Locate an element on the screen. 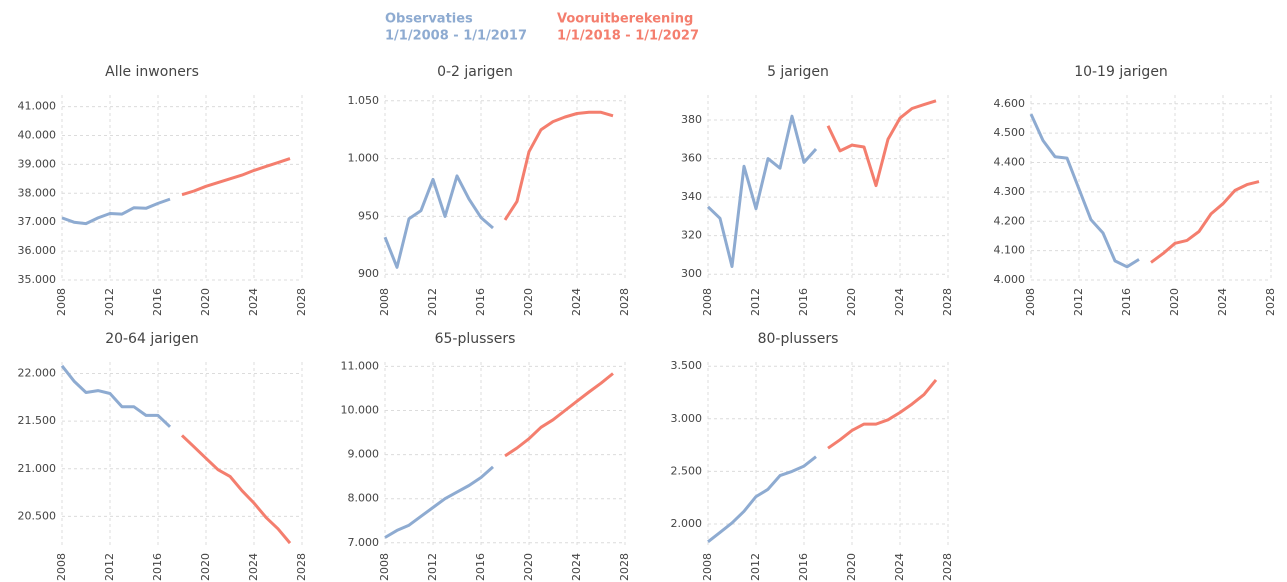  y-tick-label: 320 is located at coordinates (691, 235).